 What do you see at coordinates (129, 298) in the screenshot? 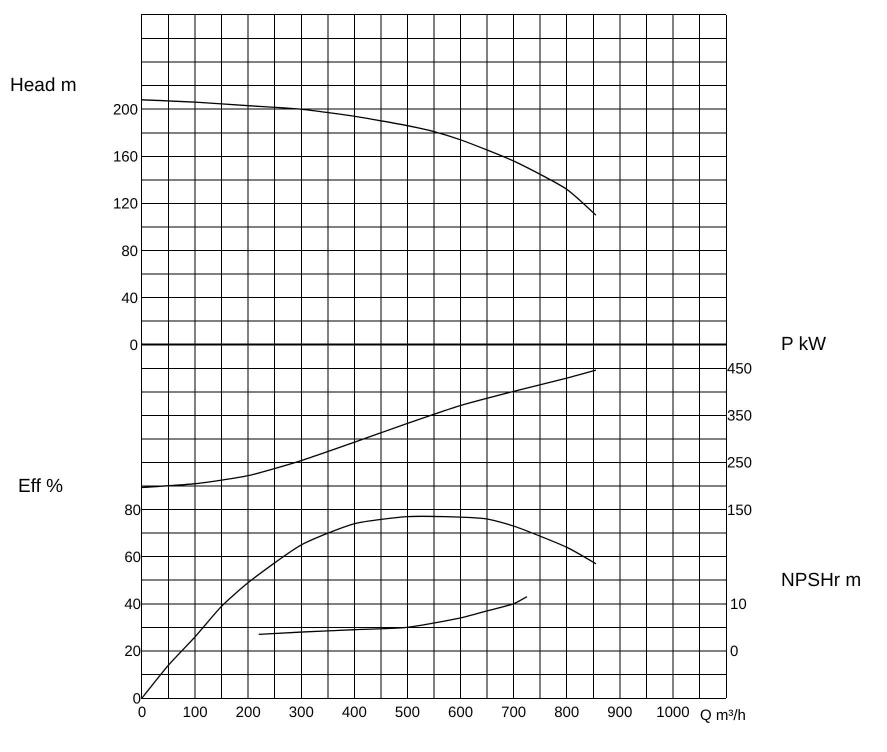
I see `y-tick-label: 40` at bounding box center [129, 298].